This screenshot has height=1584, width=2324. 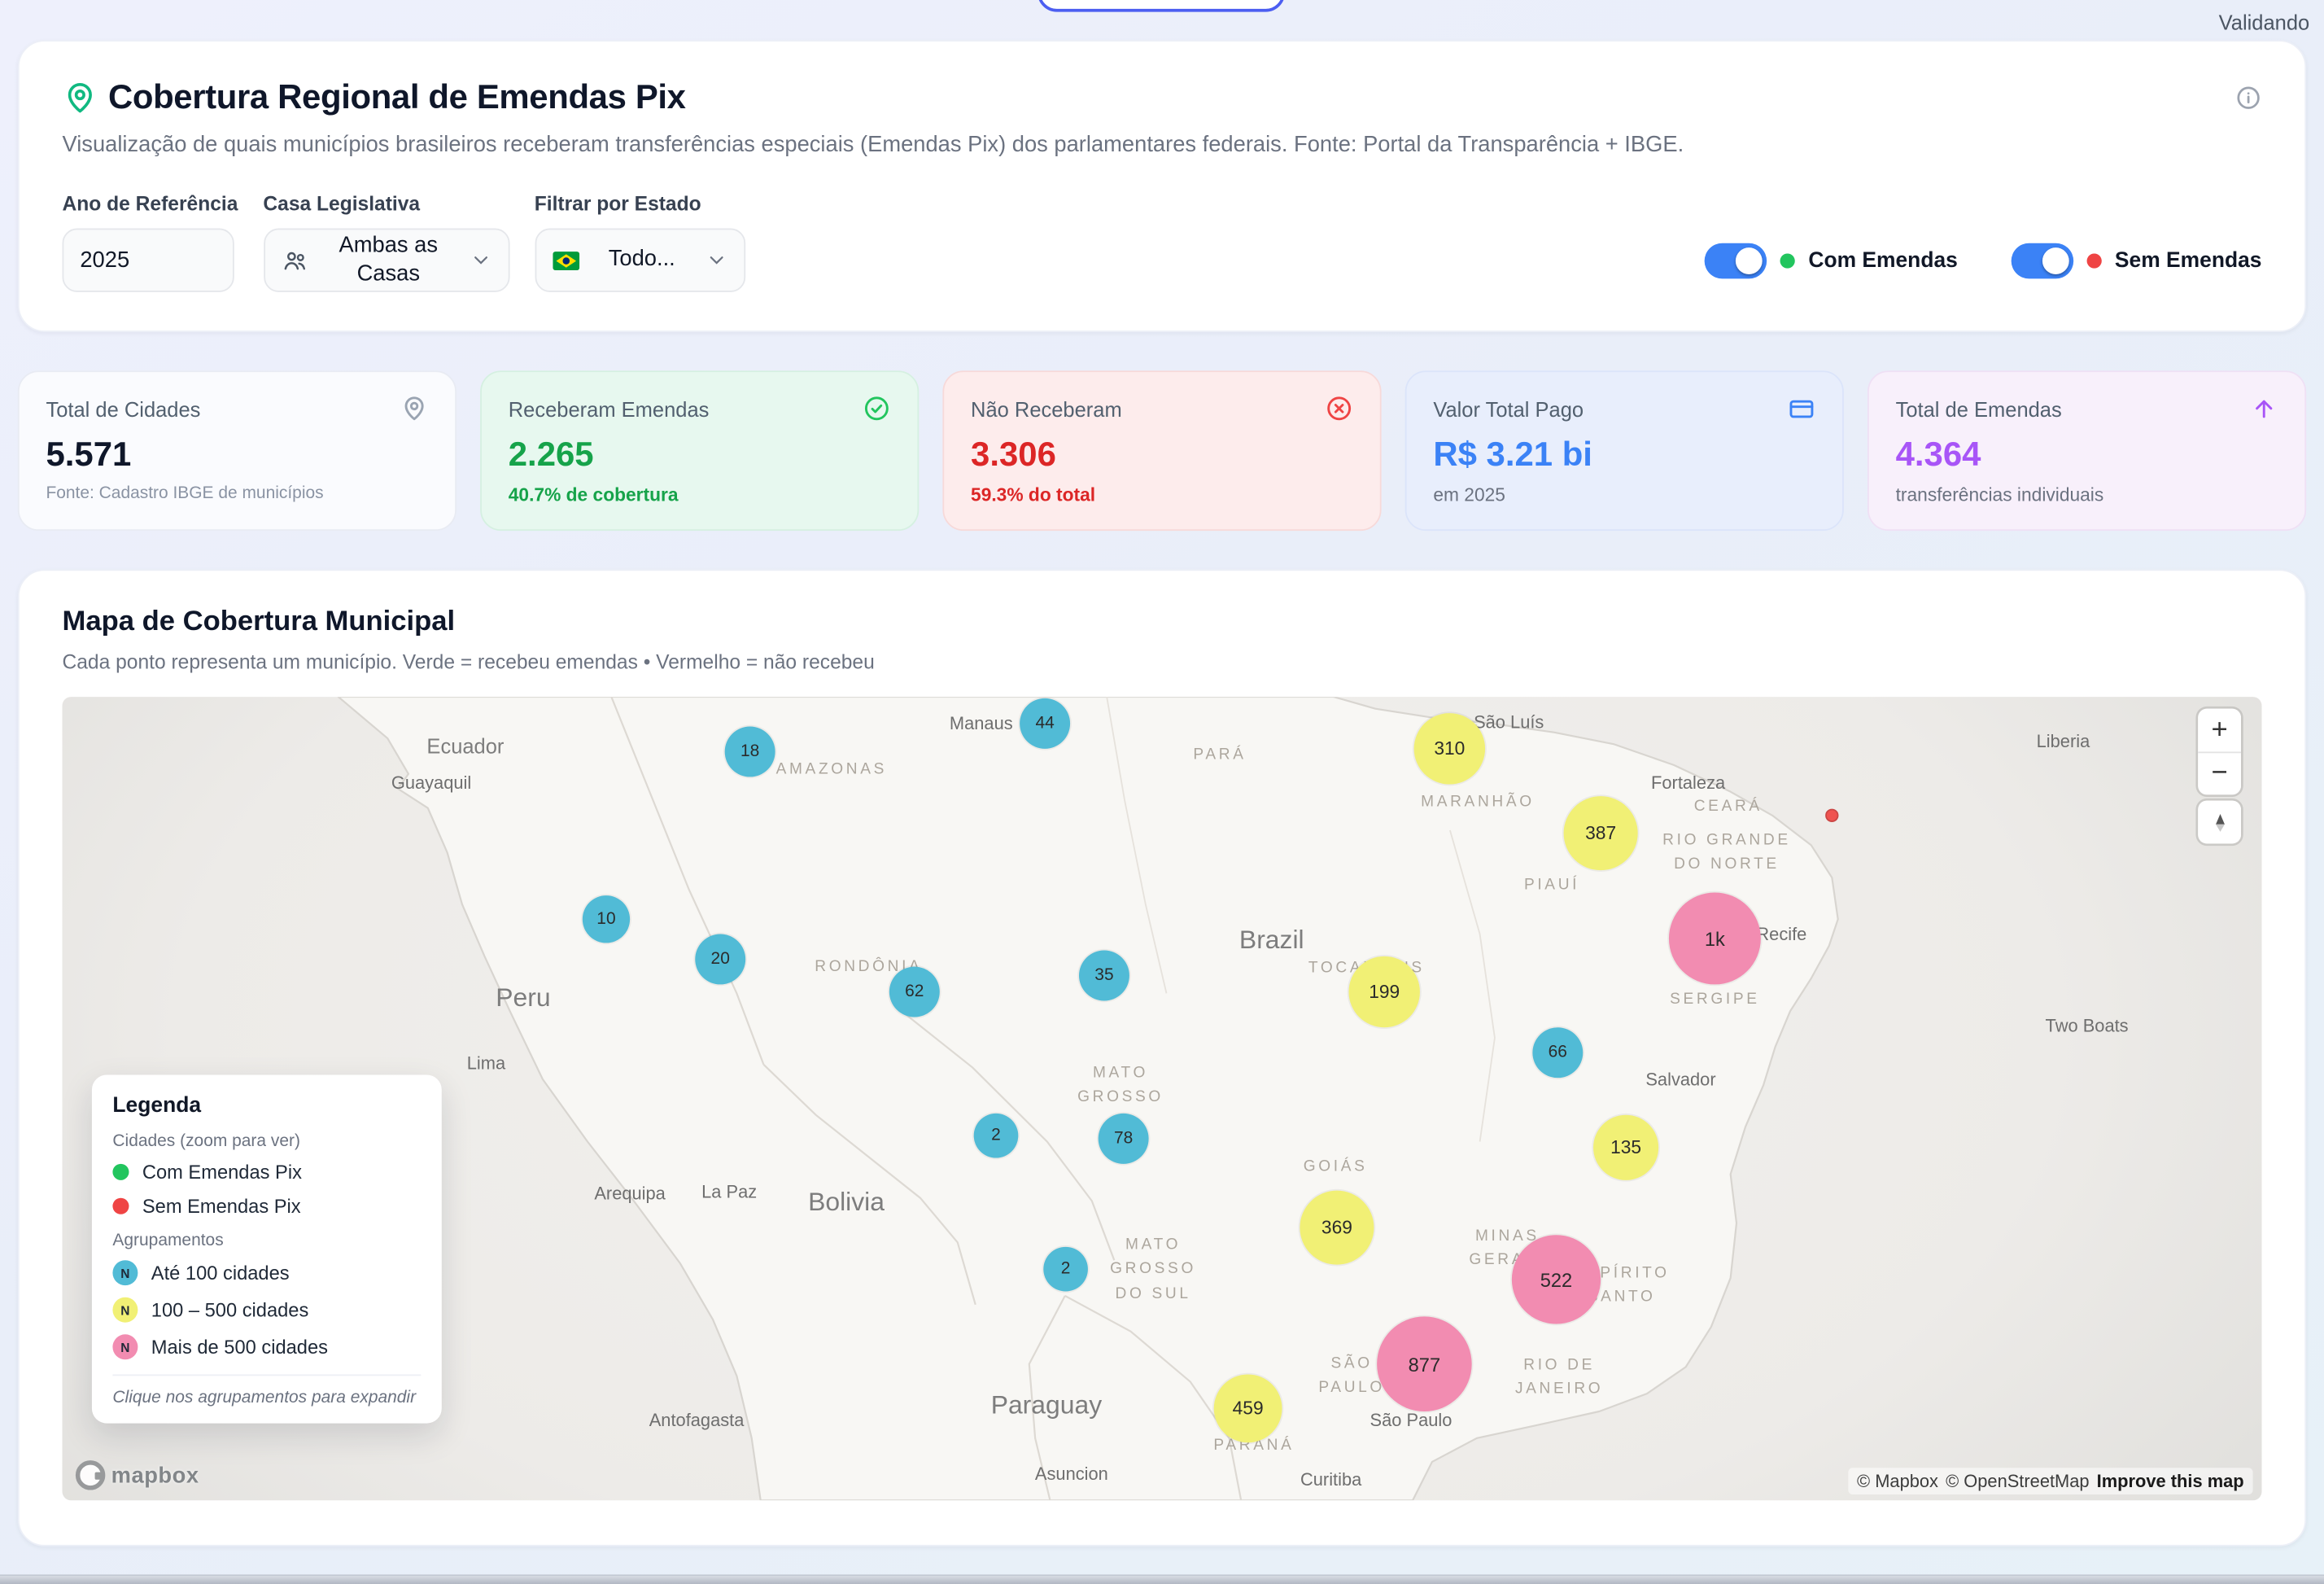 I want to click on people-icon, so click(x=294, y=260).